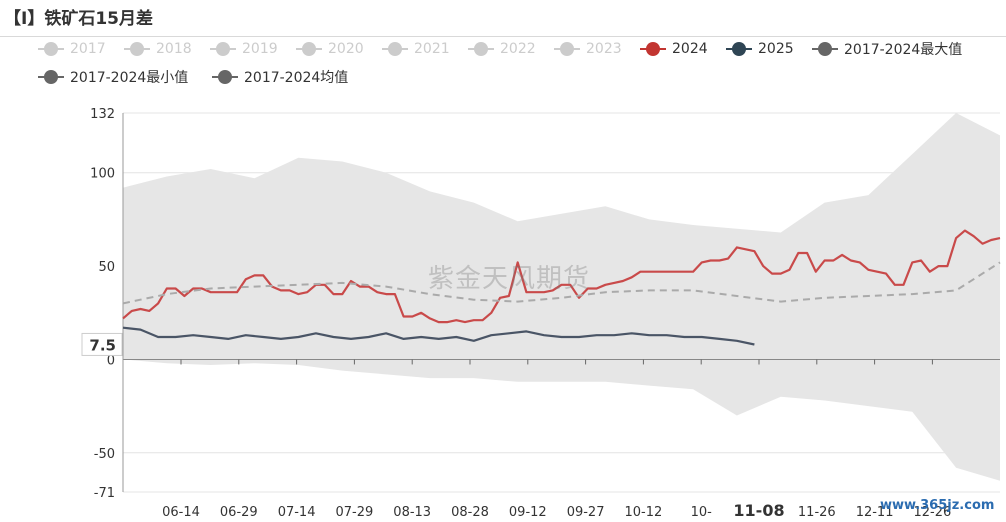 This screenshot has height=522, width=1006. Describe the element at coordinates (78, 19) in the screenshot. I see `chart-title: 【I】铁矿石15月差` at that location.